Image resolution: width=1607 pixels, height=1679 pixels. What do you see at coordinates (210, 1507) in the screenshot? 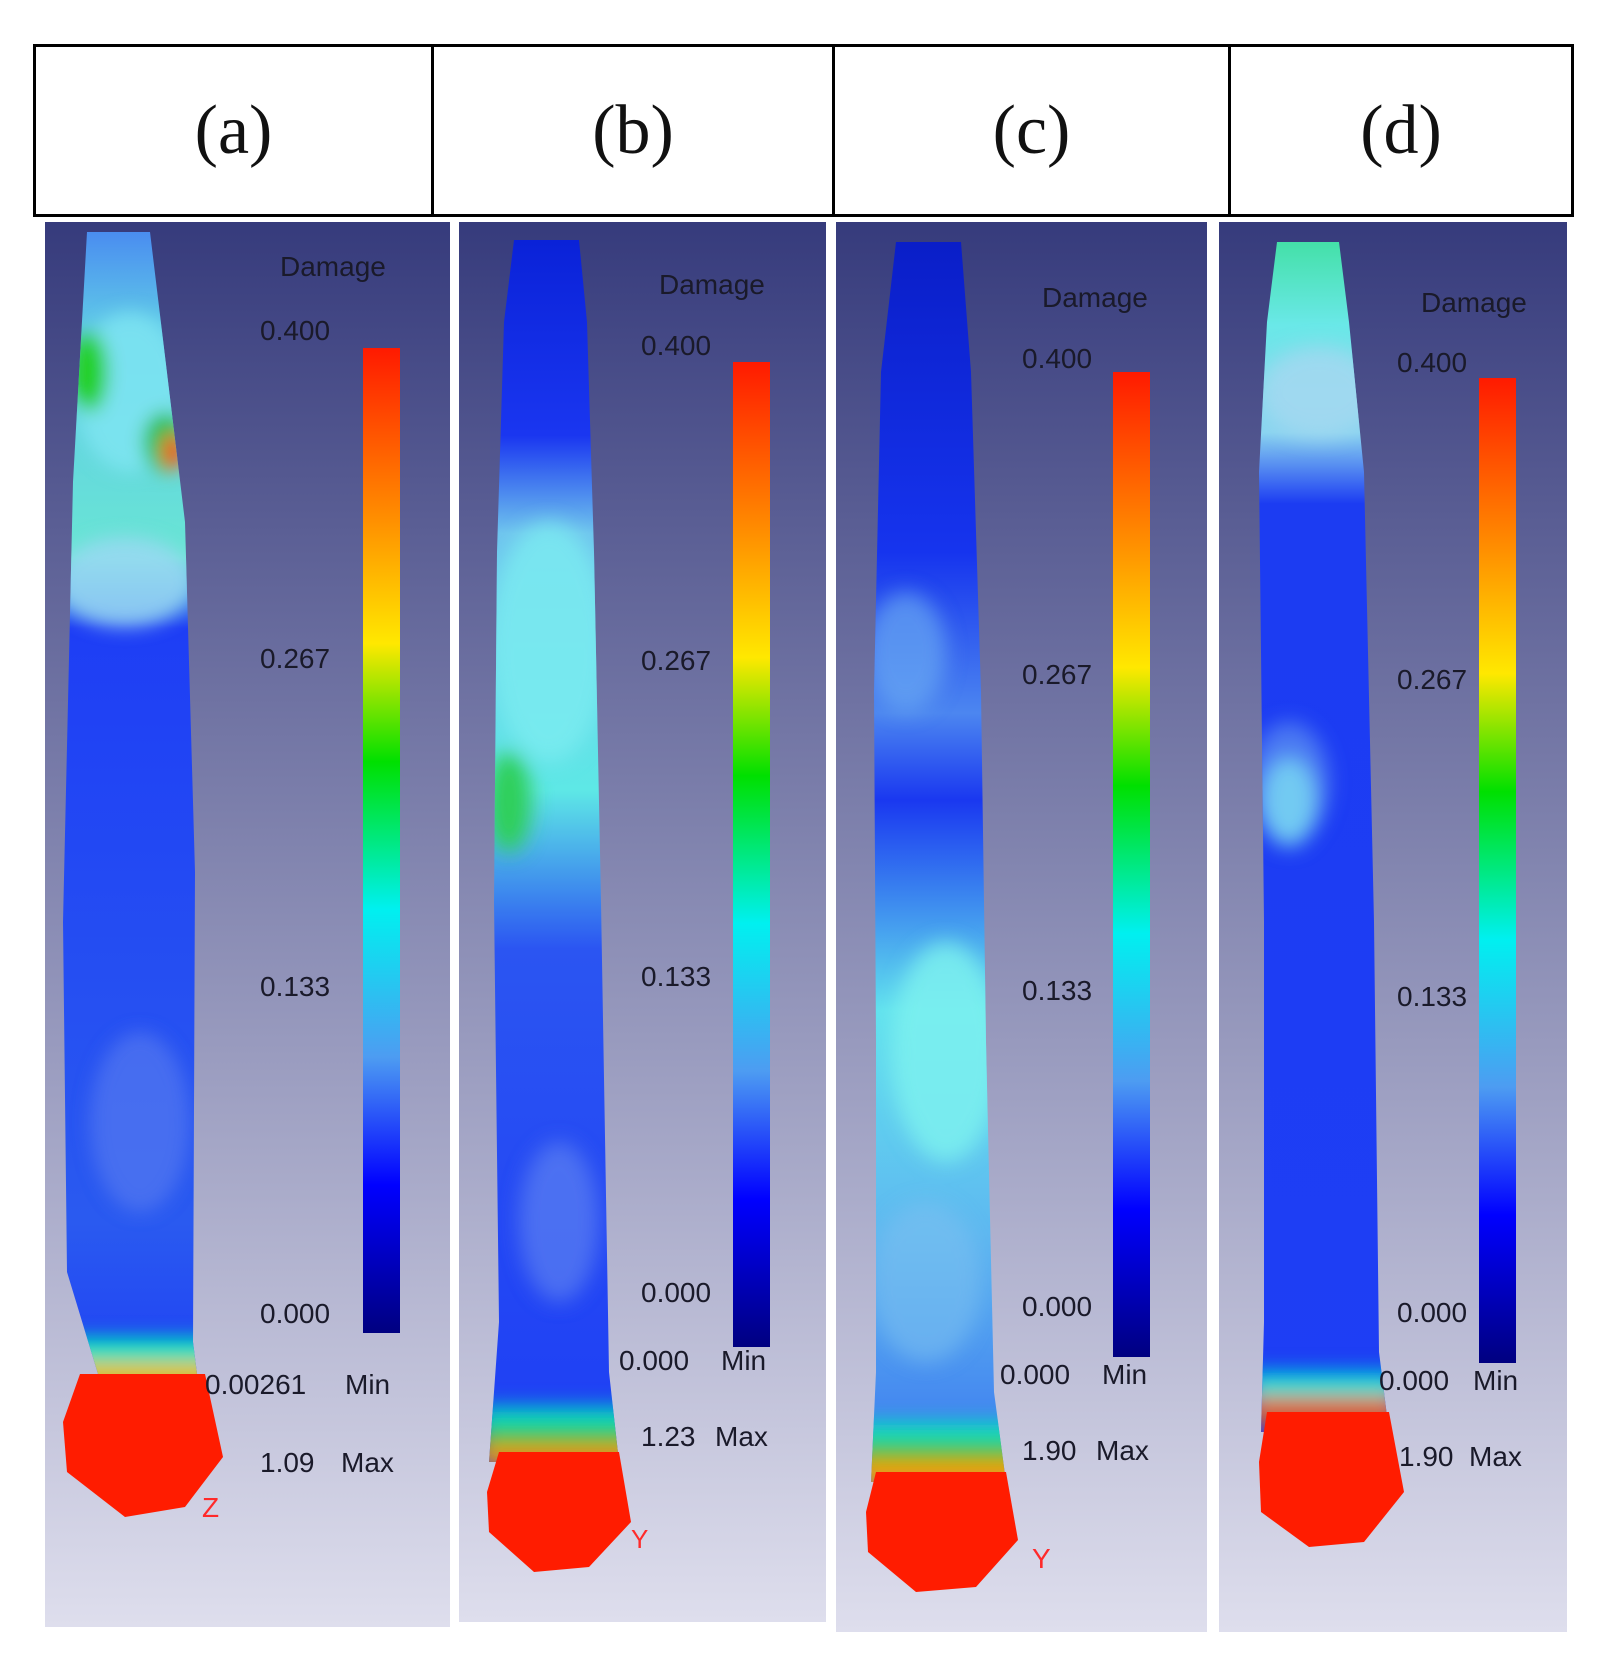
I see `axis-label: Z` at bounding box center [210, 1507].